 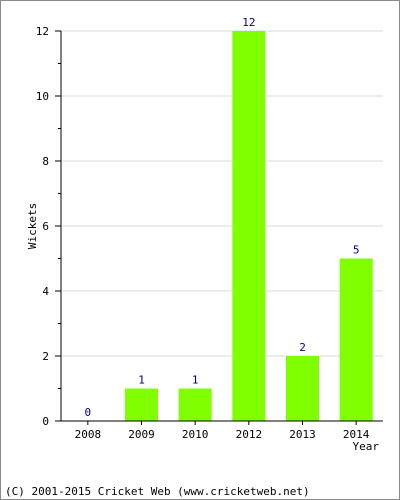 What do you see at coordinates (195, 434) in the screenshot?
I see `x-tick-label: 2010` at bounding box center [195, 434].